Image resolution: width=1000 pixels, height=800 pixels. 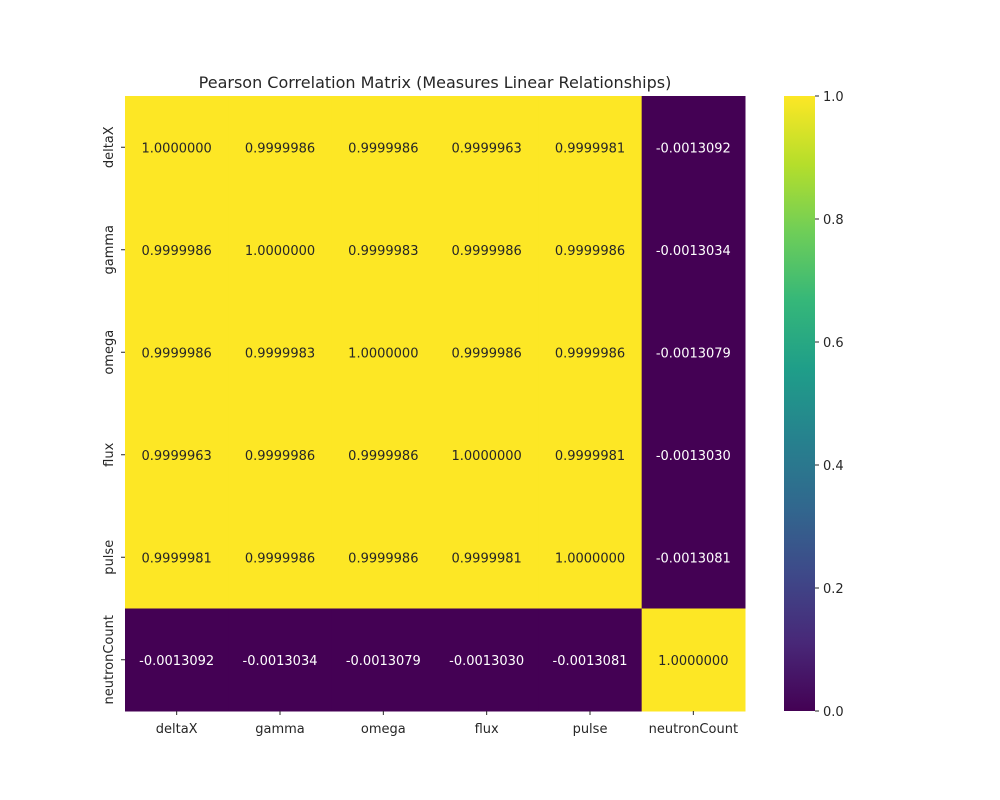 I want to click on y-tick-label: flux, so click(x=109, y=454).